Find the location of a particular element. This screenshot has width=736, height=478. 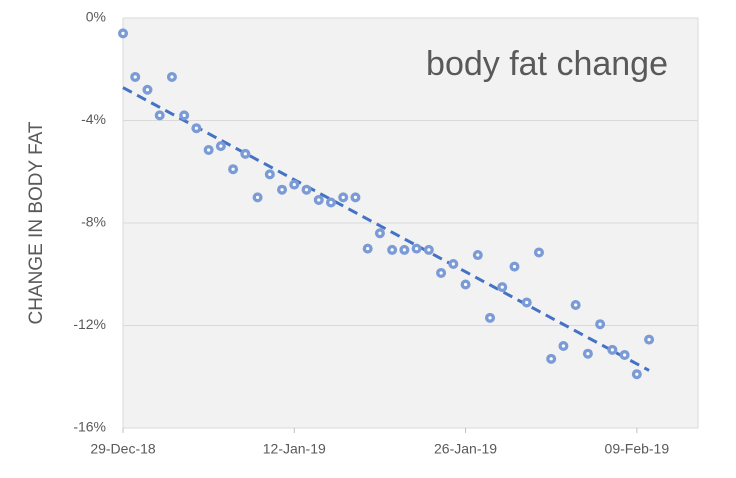

x-tick-label: 09-Feb-19 is located at coordinates (637, 449).